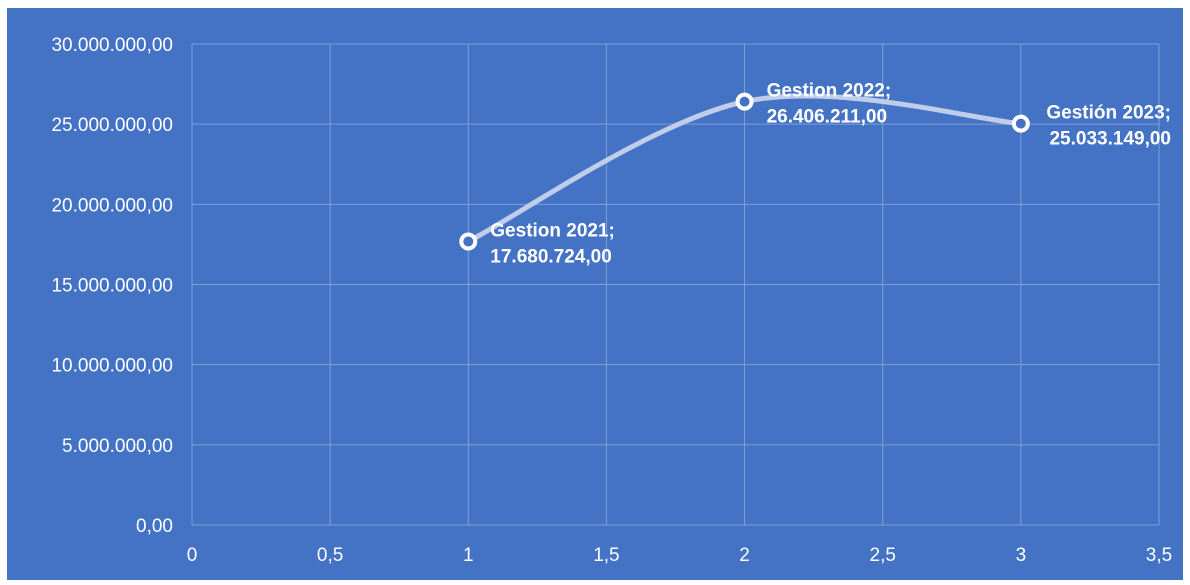  What do you see at coordinates (117, 446) in the screenshot?
I see `y-tick-label: 5.000.000,00` at bounding box center [117, 446].